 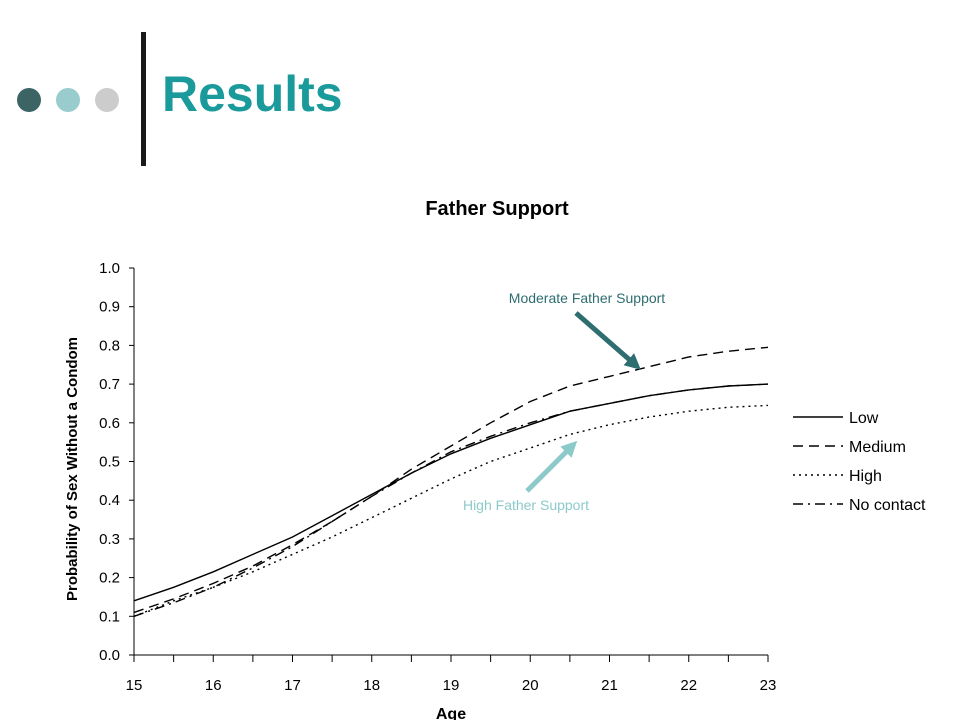 What do you see at coordinates (768, 685) in the screenshot?
I see `x-tick-label: 23` at bounding box center [768, 685].